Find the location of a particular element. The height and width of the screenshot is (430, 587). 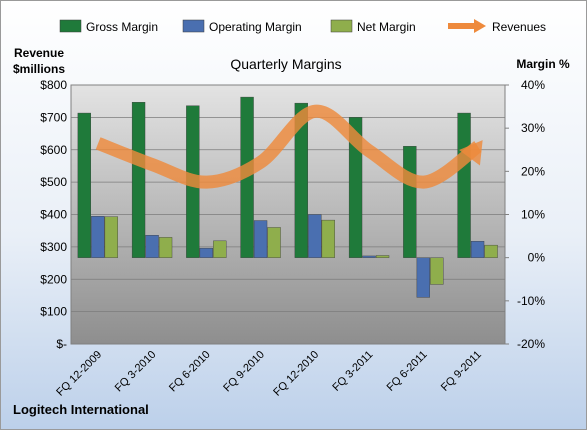

right-axis-tick-label: -20% is located at coordinates (531, 344).